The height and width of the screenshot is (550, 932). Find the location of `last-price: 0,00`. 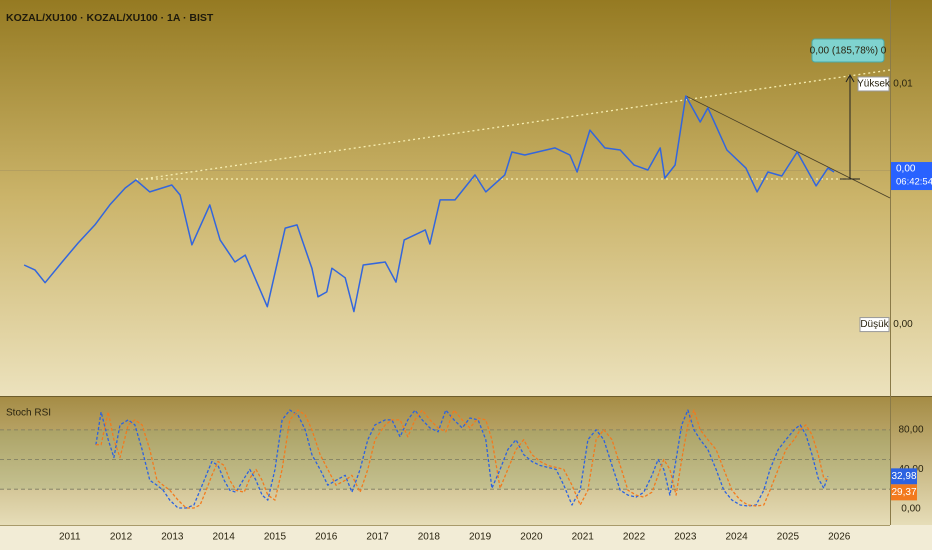

last-price: 0,00 is located at coordinates (906, 169).